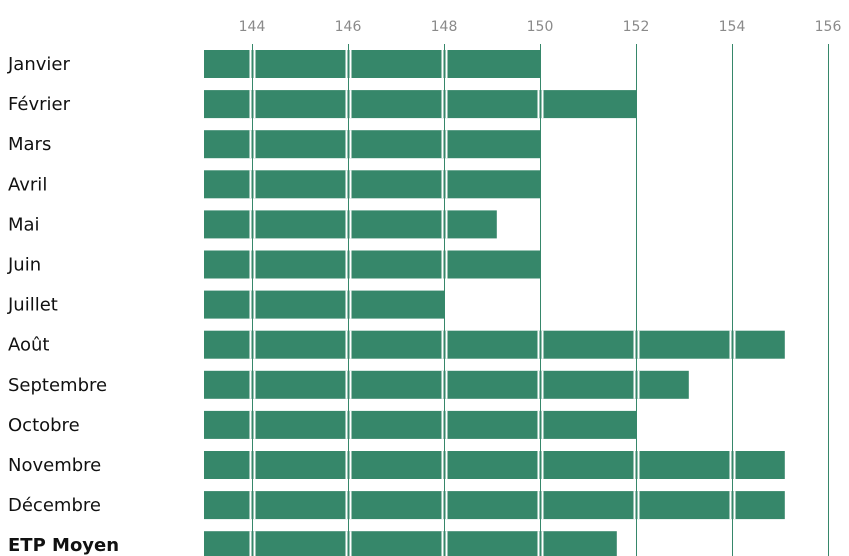 The height and width of the screenshot is (556, 849). Describe the element at coordinates (38, 64) in the screenshot. I see `category-label: Janvier` at that location.